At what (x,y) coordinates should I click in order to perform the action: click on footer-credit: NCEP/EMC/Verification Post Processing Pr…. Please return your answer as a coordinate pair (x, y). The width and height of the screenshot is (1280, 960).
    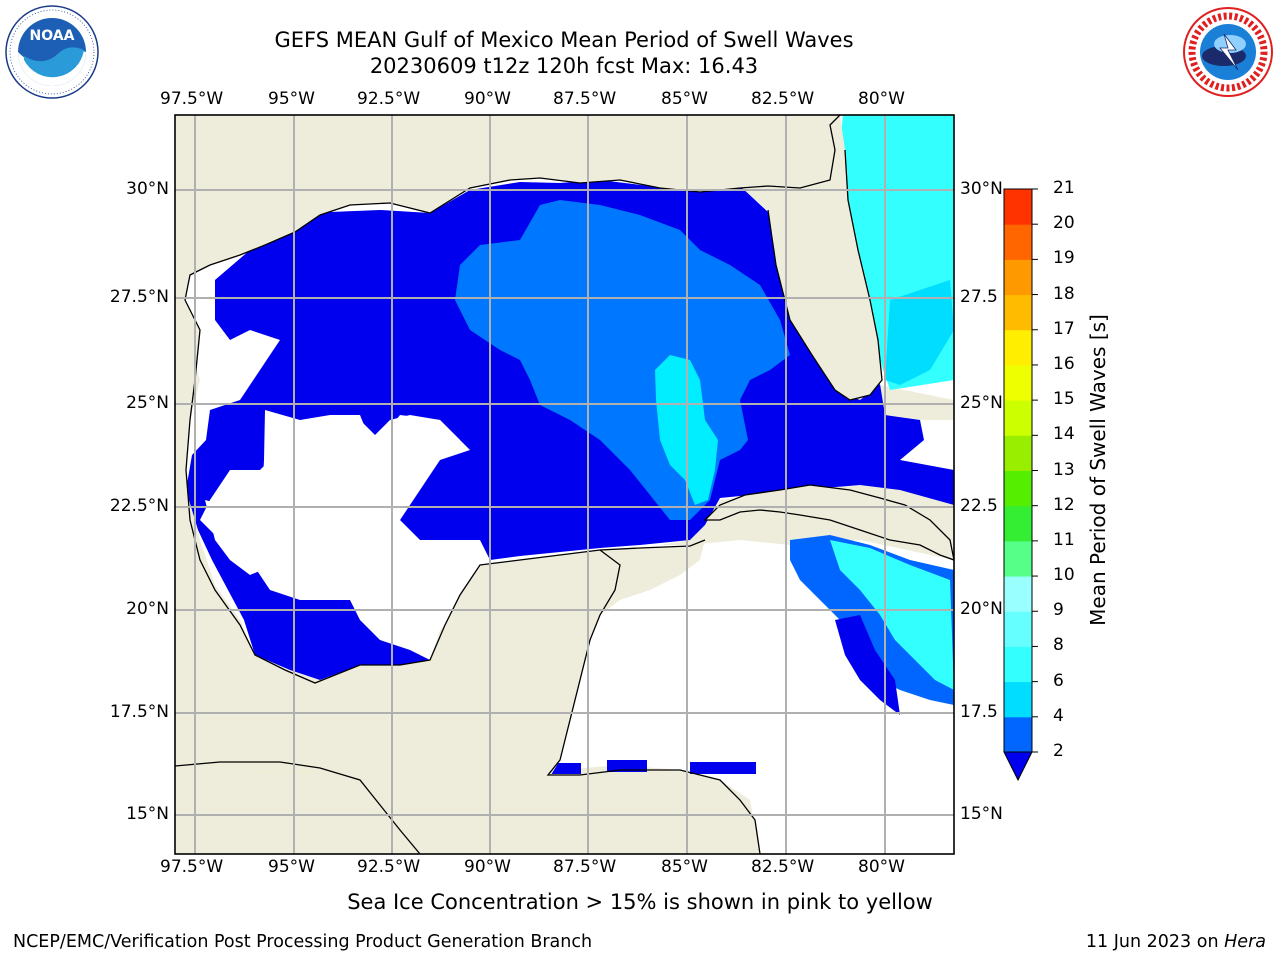
    Looking at the image, I should click on (303, 942).